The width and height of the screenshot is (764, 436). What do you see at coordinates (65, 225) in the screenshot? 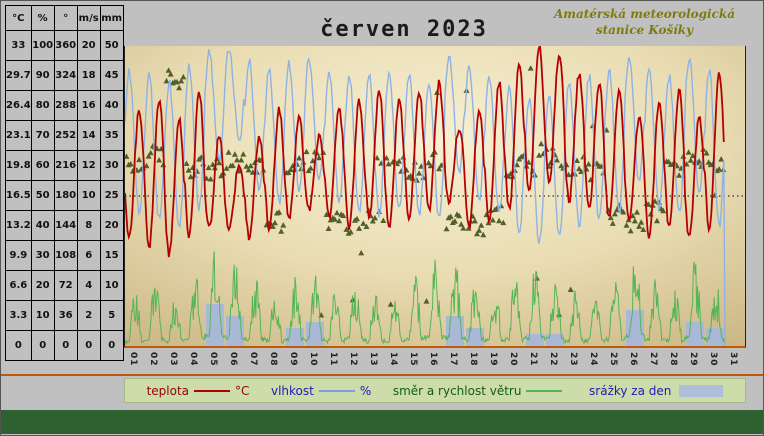
I see `axis-value-cell: 144` at bounding box center [65, 225].